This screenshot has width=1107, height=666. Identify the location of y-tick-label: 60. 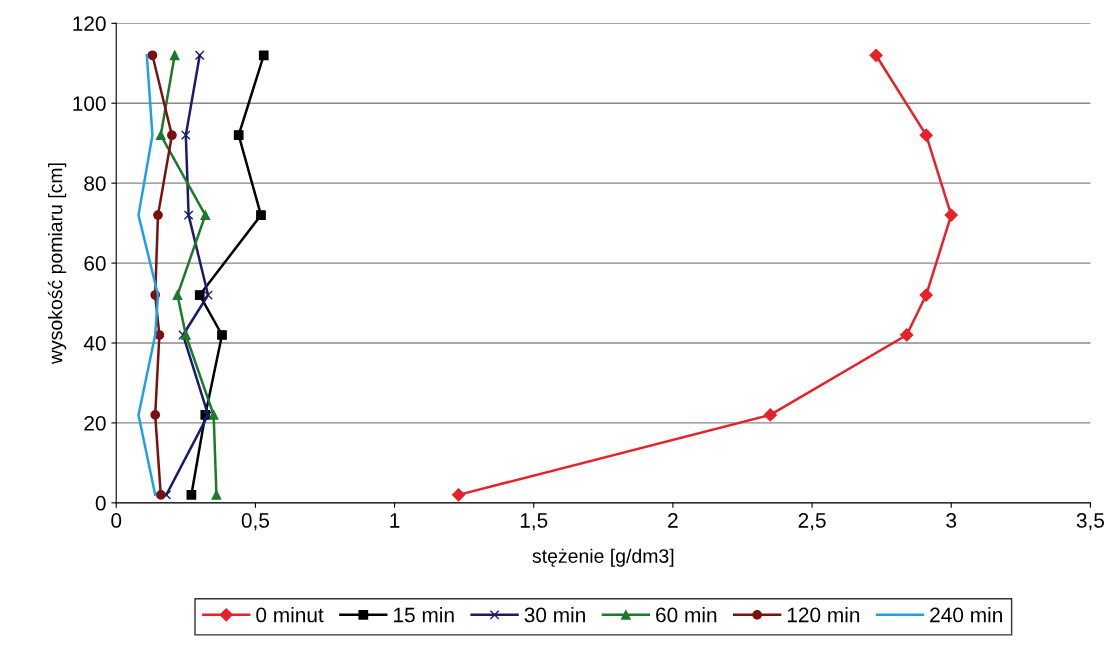
(95, 263).